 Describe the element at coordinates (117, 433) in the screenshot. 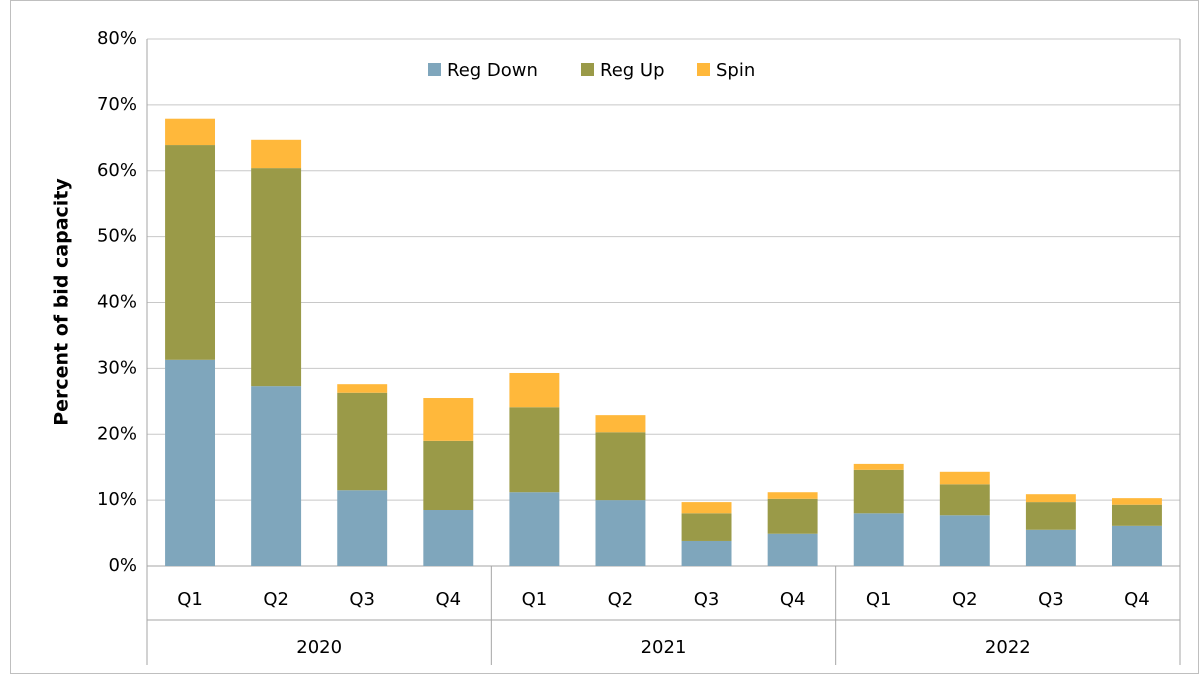

I see `y-tick-label: 20%` at that location.